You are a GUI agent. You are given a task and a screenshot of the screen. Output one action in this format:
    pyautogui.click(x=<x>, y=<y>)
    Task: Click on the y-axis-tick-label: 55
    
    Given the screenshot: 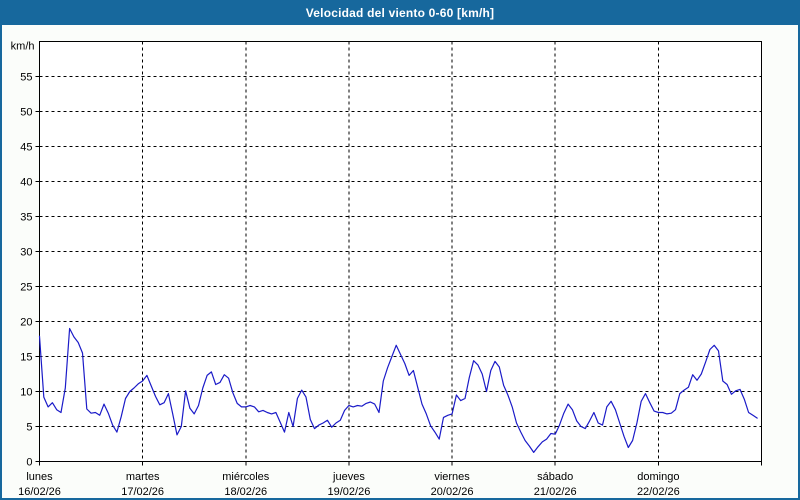 What is the action you would take?
    pyautogui.click(x=26, y=78)
    